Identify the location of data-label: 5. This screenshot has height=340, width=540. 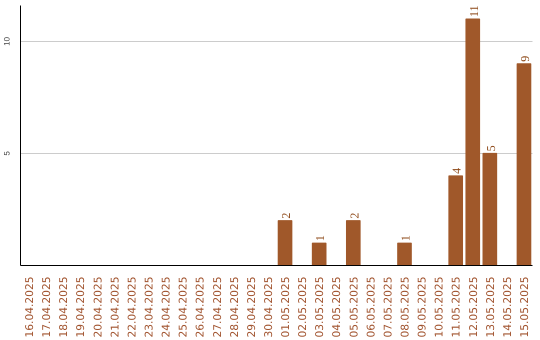
(491, 148).